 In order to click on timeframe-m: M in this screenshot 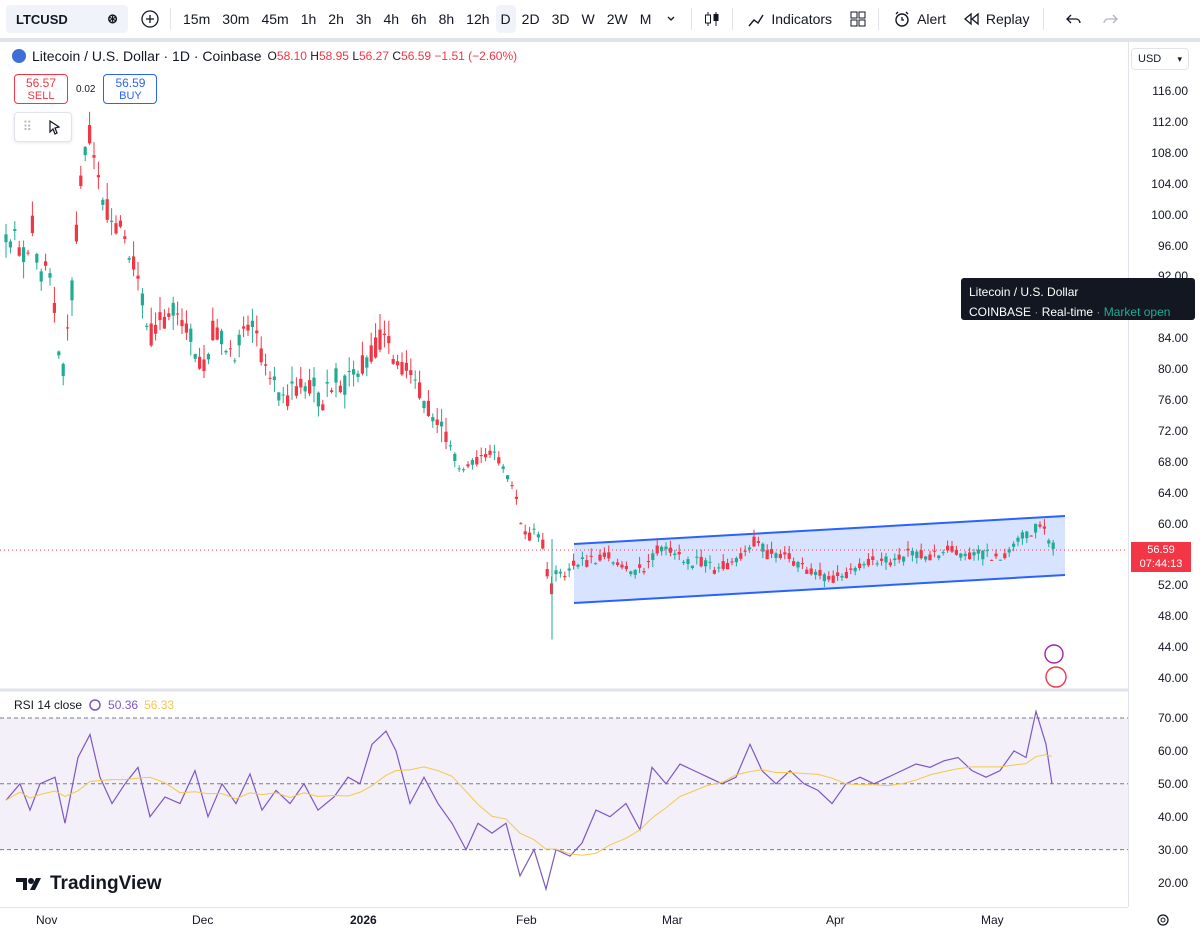, I will do `click(645, 19)`.